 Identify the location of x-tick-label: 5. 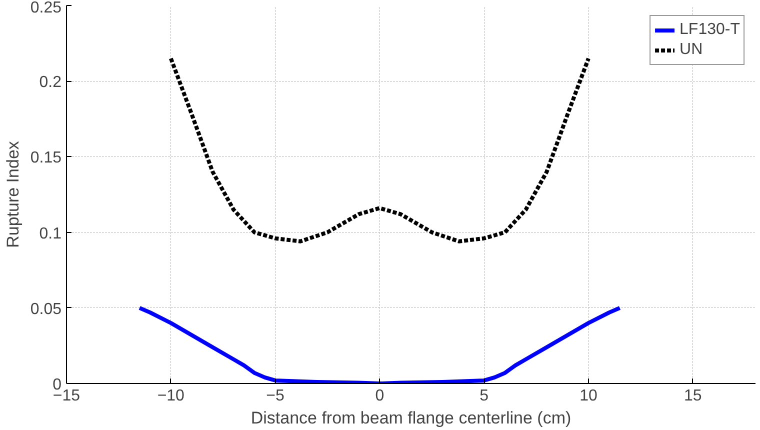
(484, 396).